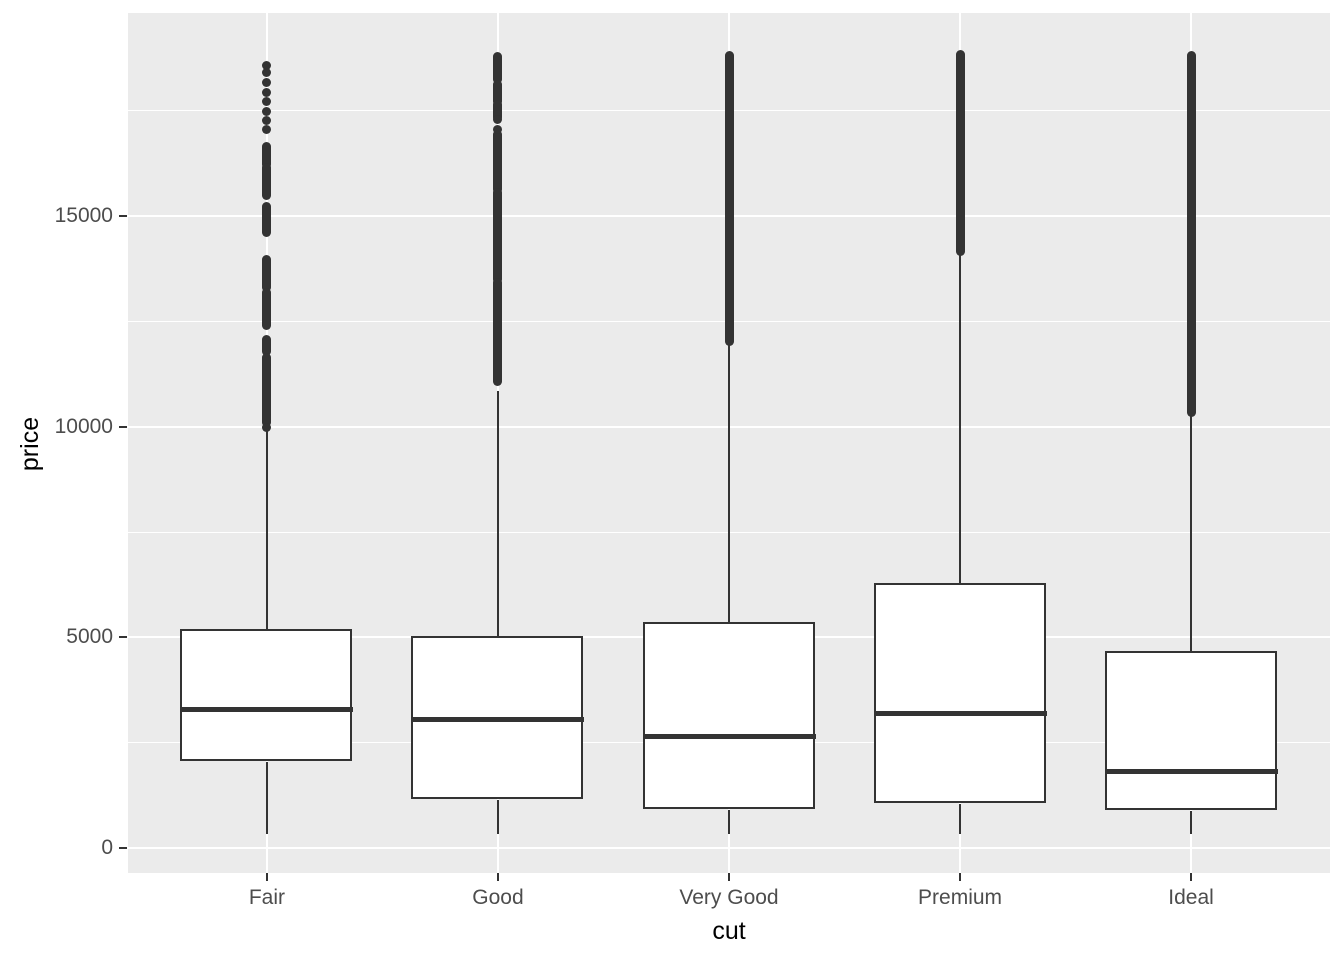  I want to click on x-tick-label: Very Good, so click(729, 897).